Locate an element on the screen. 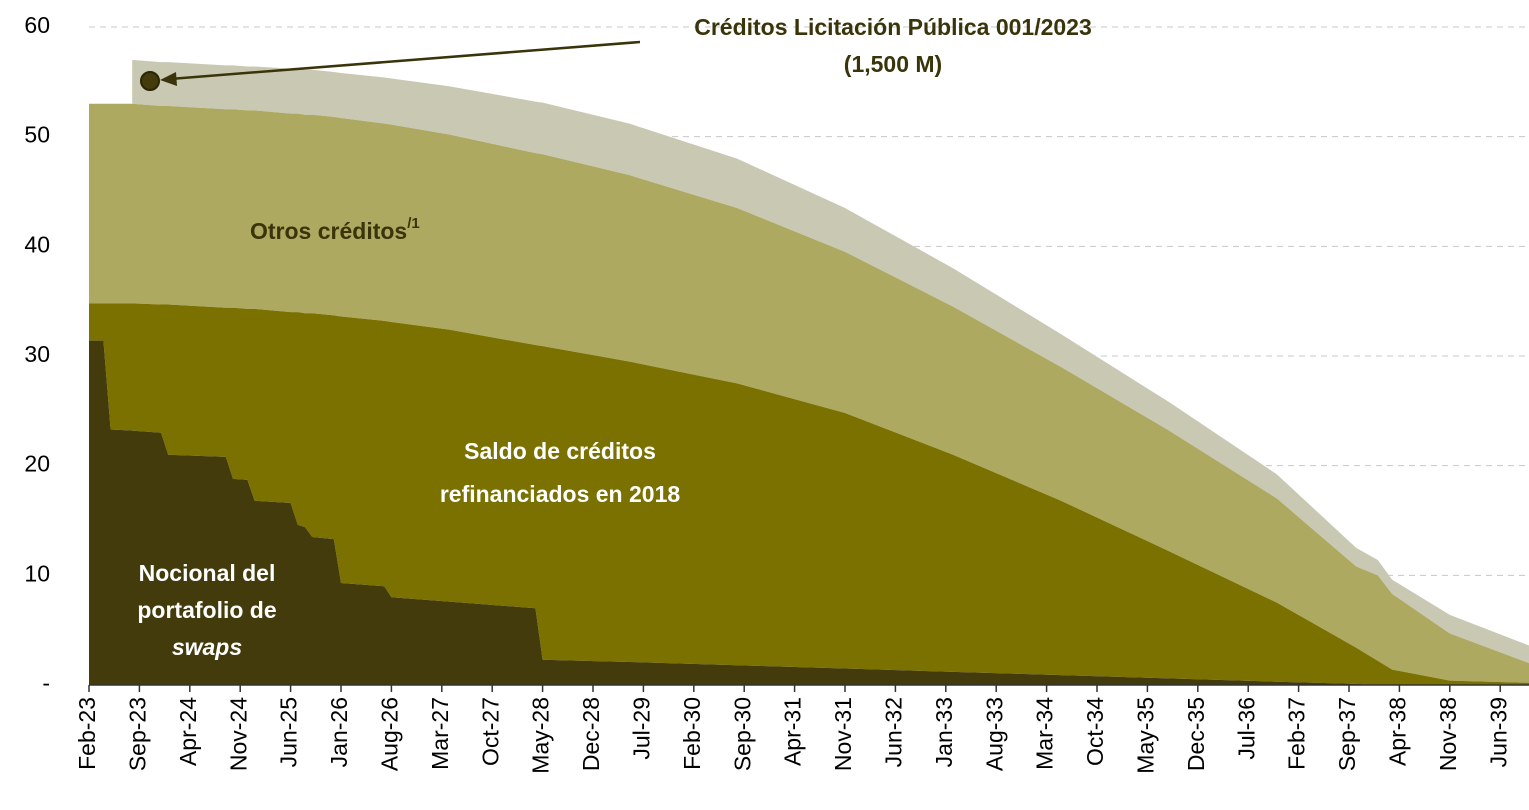 This screenshot has height=810, width=1529. x-tick-label: Apr-24 is located at coordinates (188, 731).